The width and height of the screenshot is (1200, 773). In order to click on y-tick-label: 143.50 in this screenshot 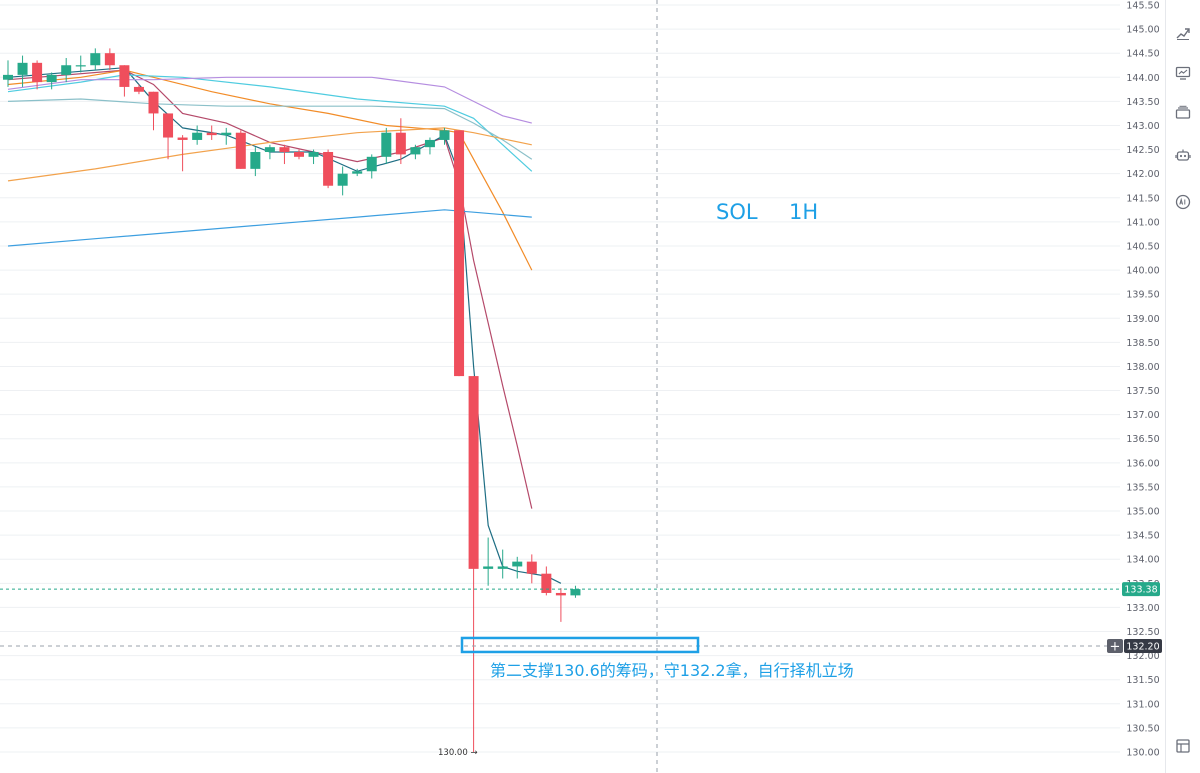, I will do `click(1142, 102)`.